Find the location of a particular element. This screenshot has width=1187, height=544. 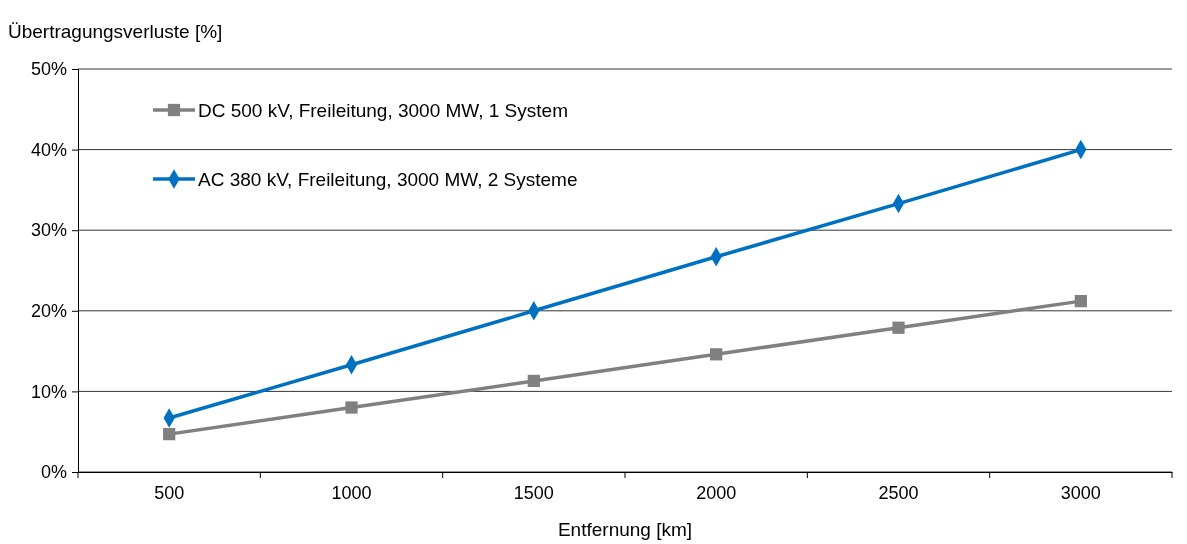

y-tick-label: 20% is located at coordinates (48, 311).